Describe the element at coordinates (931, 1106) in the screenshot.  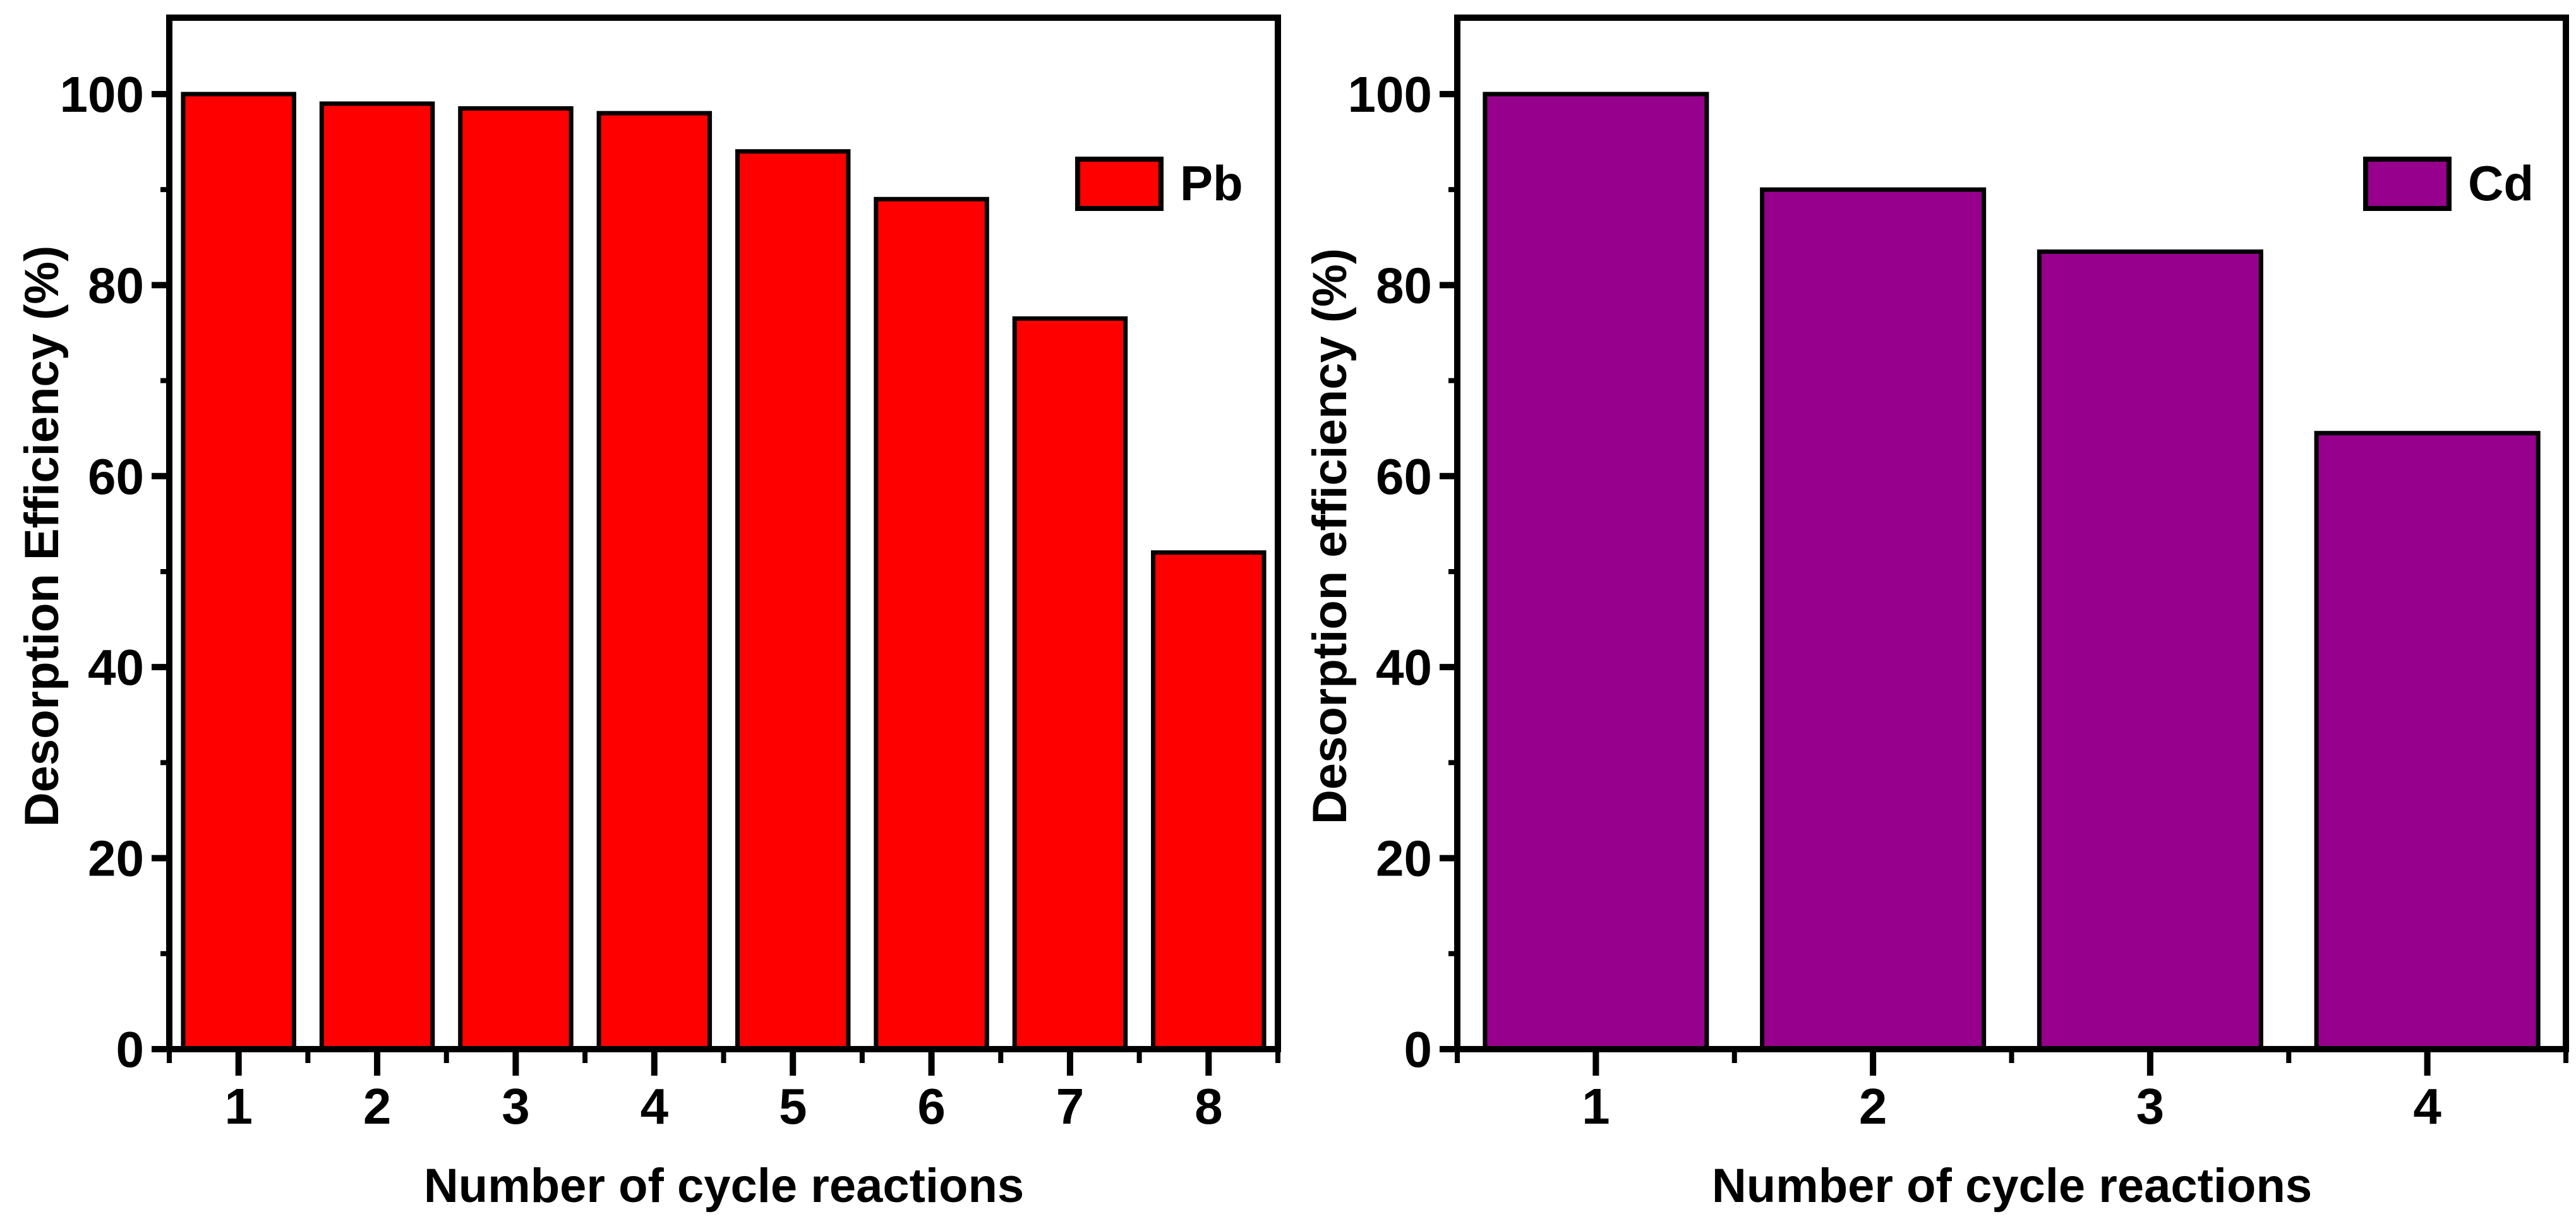
I see `x-tick-label-pb-6: 6` at that location.